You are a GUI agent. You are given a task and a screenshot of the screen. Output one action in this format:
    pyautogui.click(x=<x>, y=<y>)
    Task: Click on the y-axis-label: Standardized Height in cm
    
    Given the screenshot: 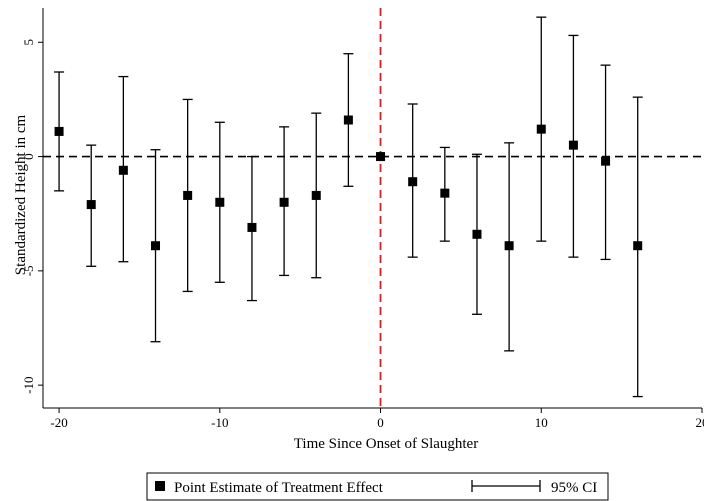 What is the action you would take?
    pyautogui.click(x=21, y=194)
    